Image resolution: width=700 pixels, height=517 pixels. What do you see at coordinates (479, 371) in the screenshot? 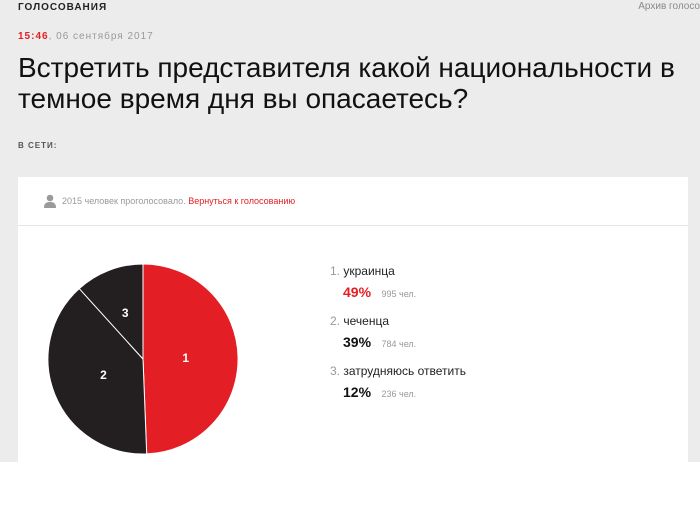
I see `result-label: 3. затрудняюсь ответить` at bounding box center [479, 371].